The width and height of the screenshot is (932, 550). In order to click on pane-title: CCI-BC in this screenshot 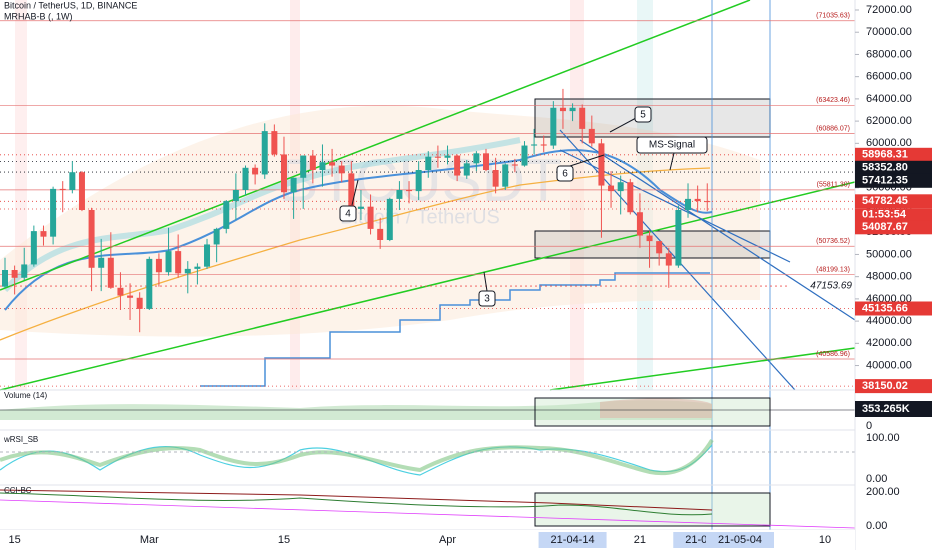, I will do `click(18, 490)`.